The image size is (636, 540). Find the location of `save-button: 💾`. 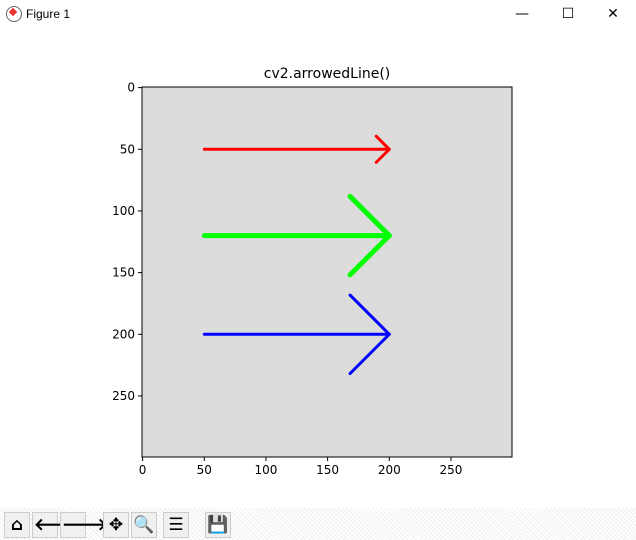

save-button: 💾 is located at coordinates (218, 525).